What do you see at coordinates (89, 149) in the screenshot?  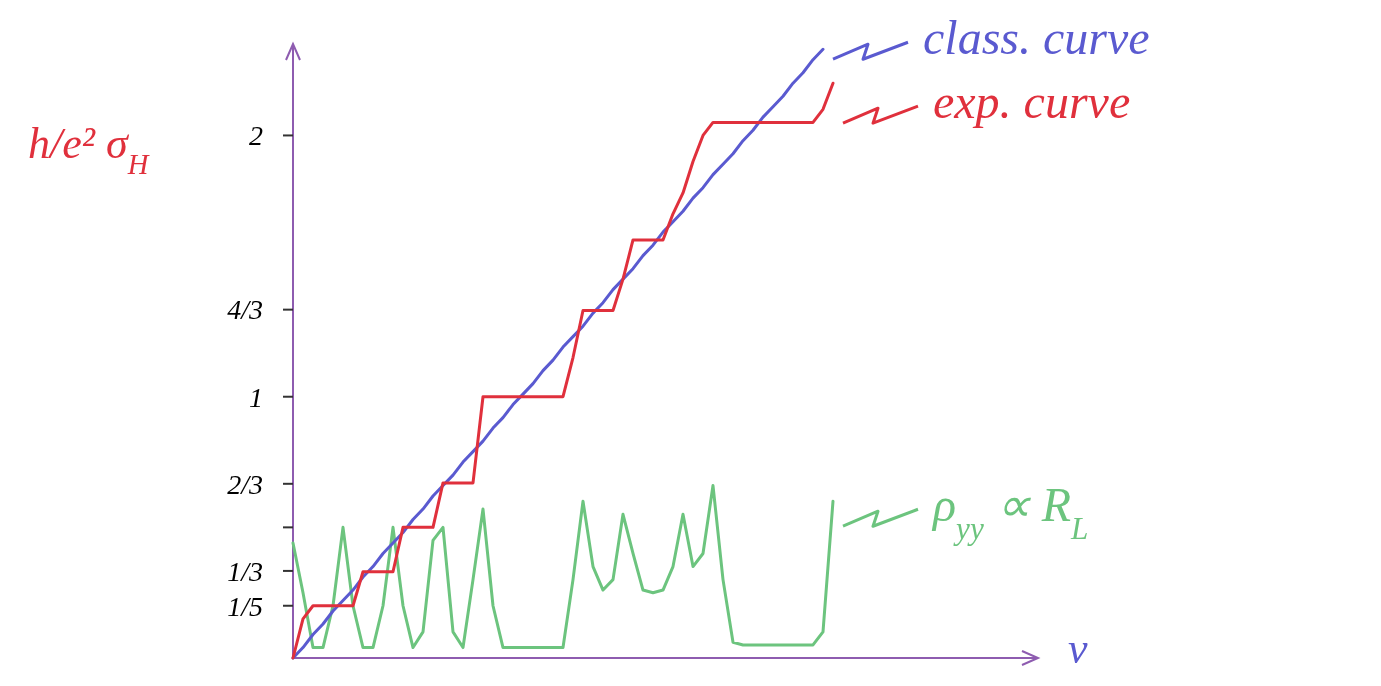 I see `y-axis-title: h/e² σ$_{H}$` at bounding box center [89, 149].